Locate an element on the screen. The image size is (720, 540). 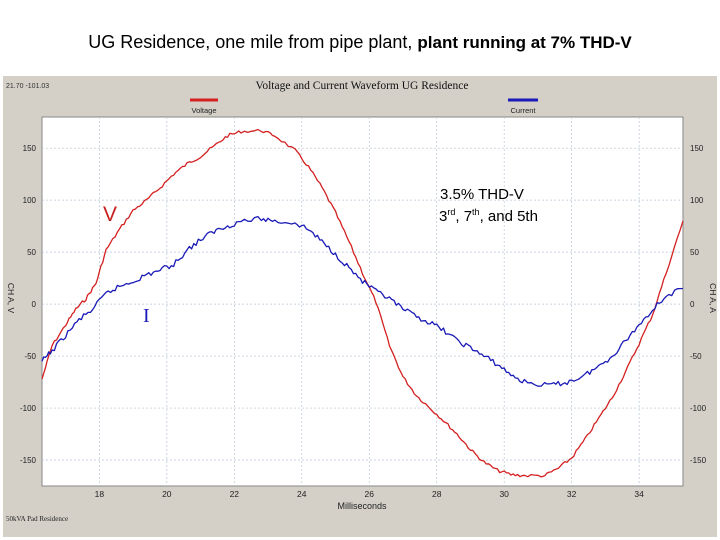
thd-annotation-line2: 3rd, 7th, and 5th is located at coordinates (488, 216).